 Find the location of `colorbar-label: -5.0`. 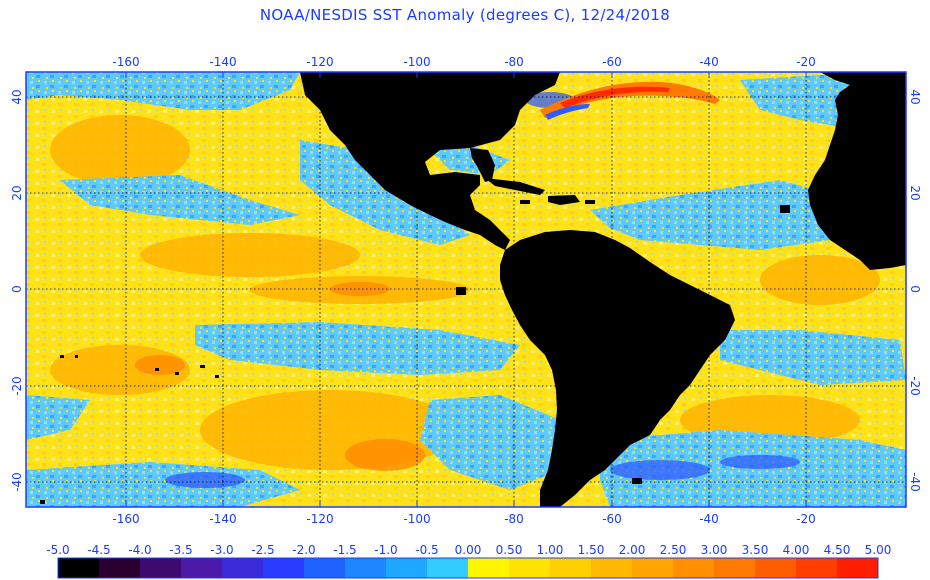

colorbar-label: -5.0 is located at coordinates (57, 550).